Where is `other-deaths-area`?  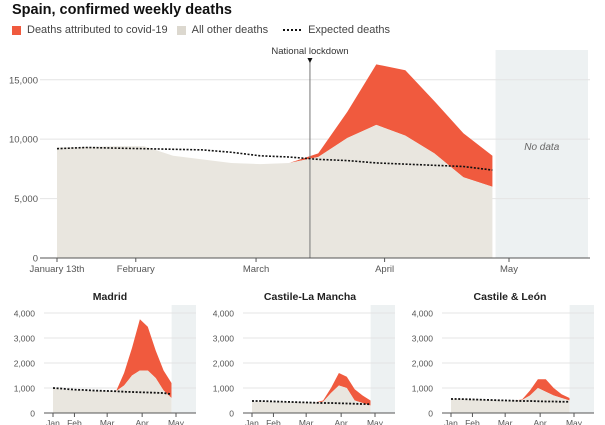 other-deaths-area is located at coordinates (311, 399).